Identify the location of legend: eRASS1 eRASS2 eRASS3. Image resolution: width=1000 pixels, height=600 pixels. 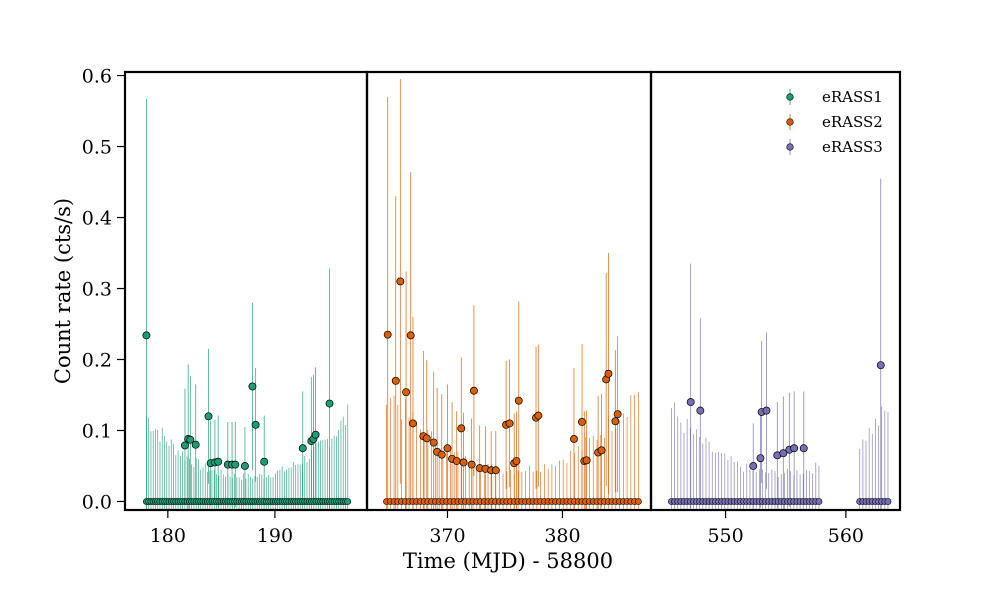
(834, 122).